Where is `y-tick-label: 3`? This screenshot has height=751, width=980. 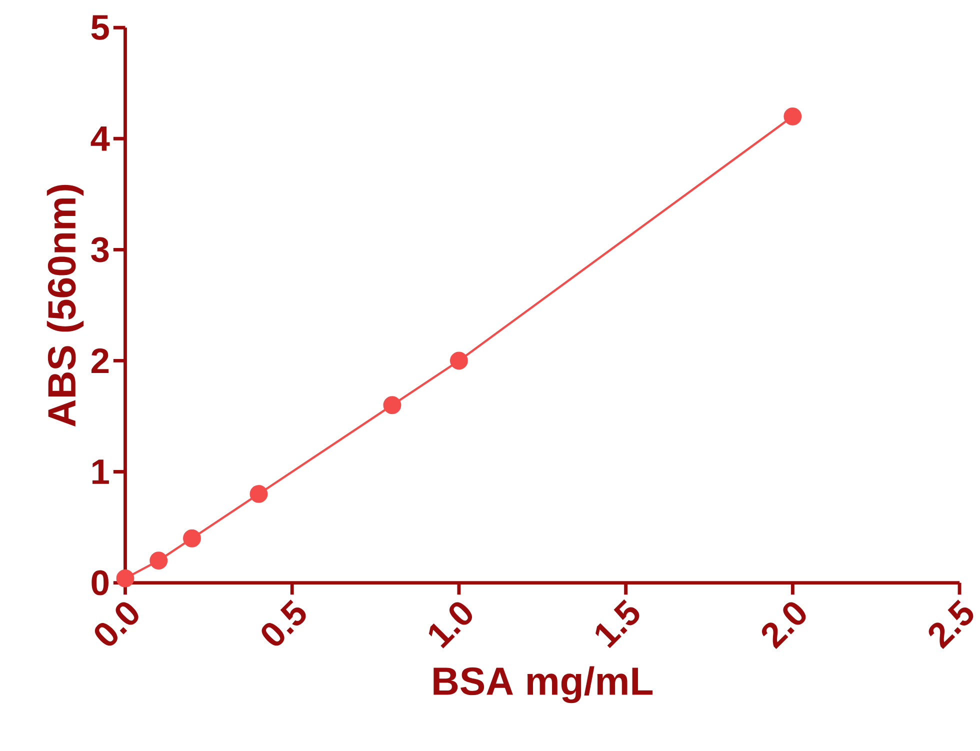
y-tick-label: 3 is located at coordinates (100, 249).